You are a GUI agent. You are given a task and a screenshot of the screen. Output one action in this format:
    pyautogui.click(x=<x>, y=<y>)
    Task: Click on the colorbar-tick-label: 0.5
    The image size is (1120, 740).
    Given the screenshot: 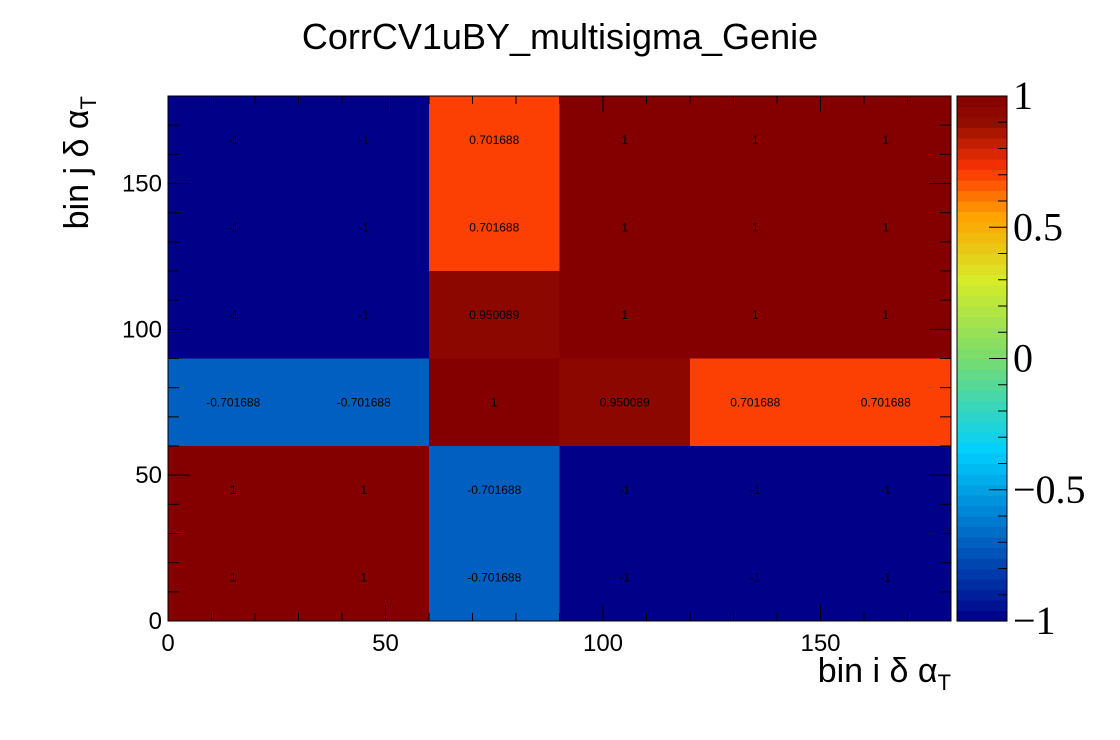 What is the action you would take?
    pyautogui.click(x=1038, y=226)
    